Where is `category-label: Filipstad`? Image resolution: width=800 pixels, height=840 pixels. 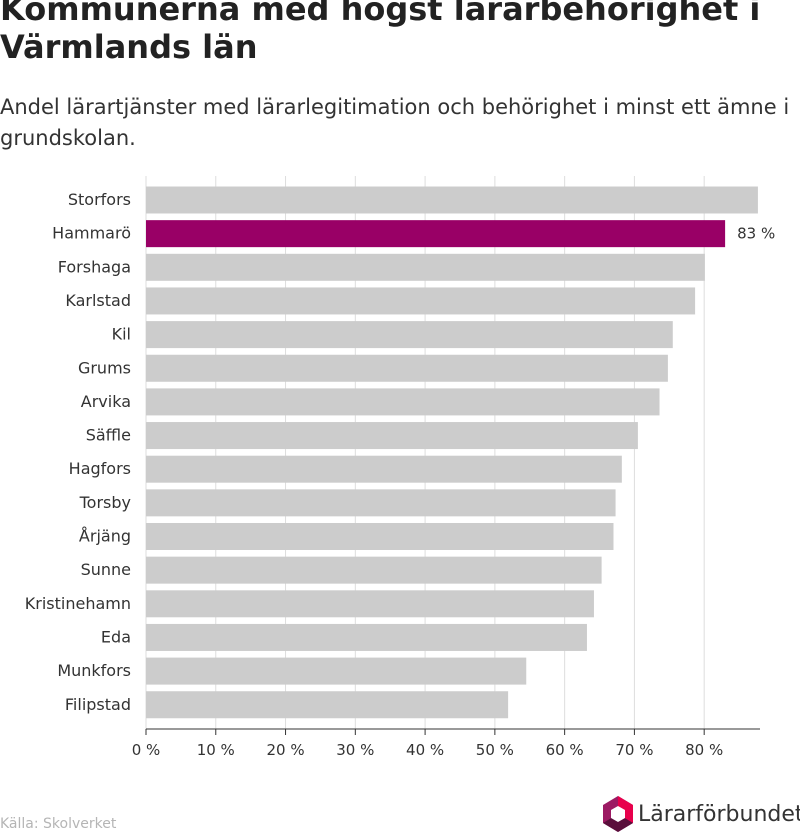 category-label: Filipstad is located at coordinates (98, 704).